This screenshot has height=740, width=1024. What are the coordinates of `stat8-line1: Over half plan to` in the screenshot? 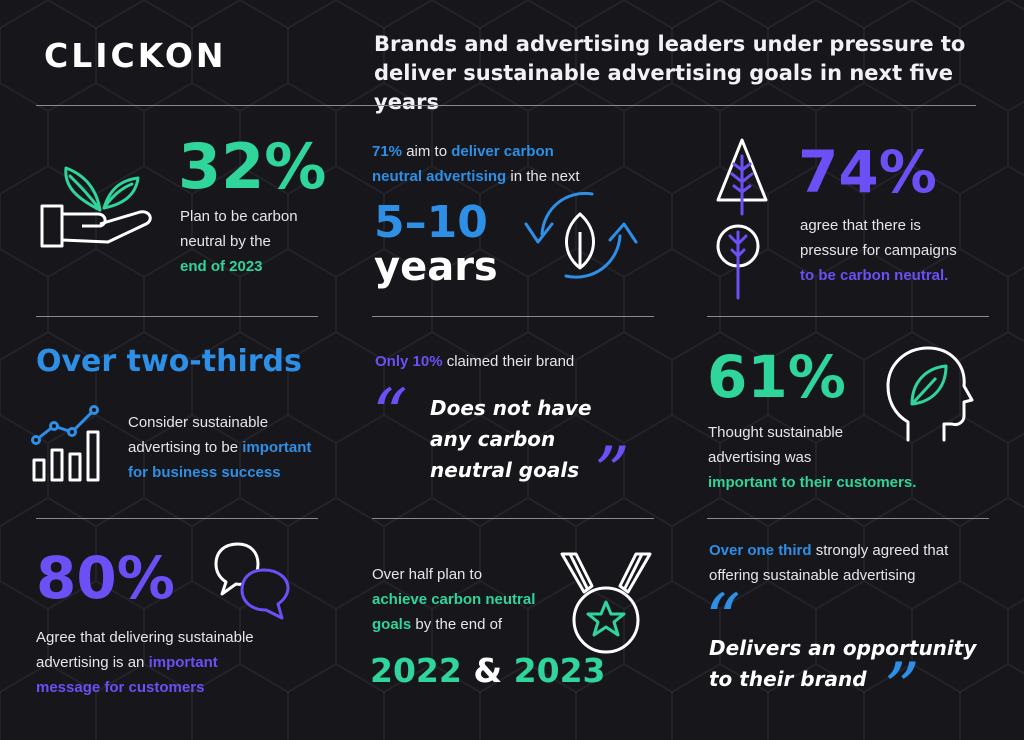 It's located at (427, 574).